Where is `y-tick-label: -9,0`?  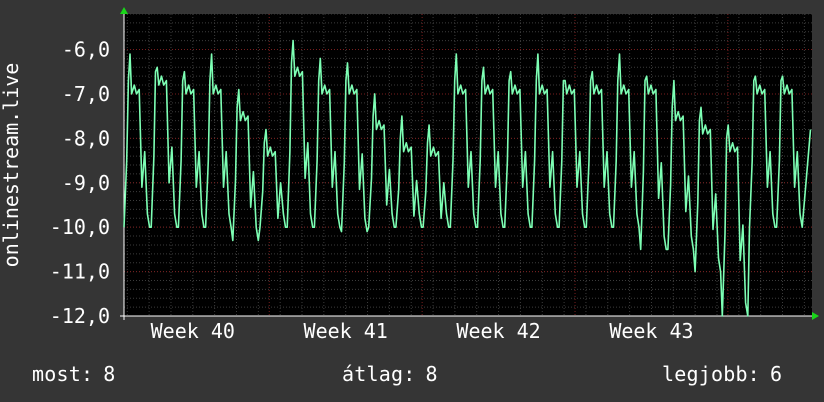 y-tick-label: -9,0 is located at coordinates (86, 183).